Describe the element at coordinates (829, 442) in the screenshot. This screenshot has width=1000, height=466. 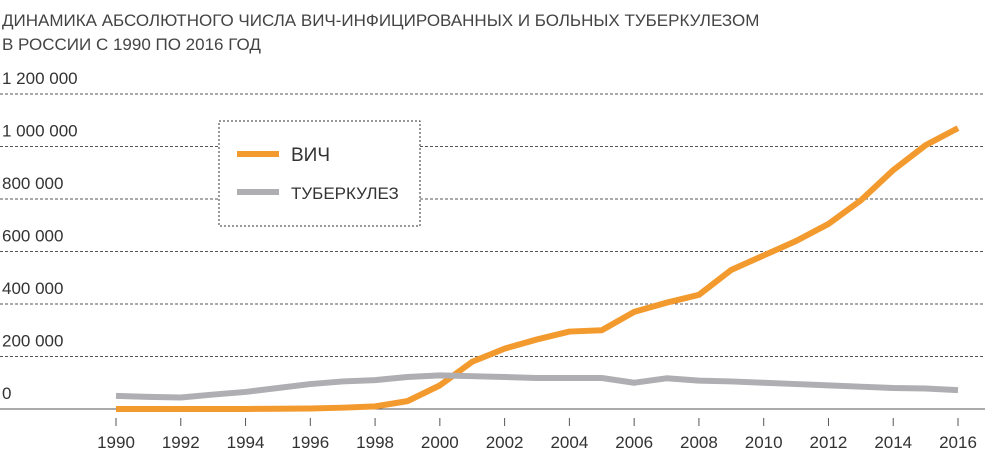
I see `x-tick-label: 2012` at that location.